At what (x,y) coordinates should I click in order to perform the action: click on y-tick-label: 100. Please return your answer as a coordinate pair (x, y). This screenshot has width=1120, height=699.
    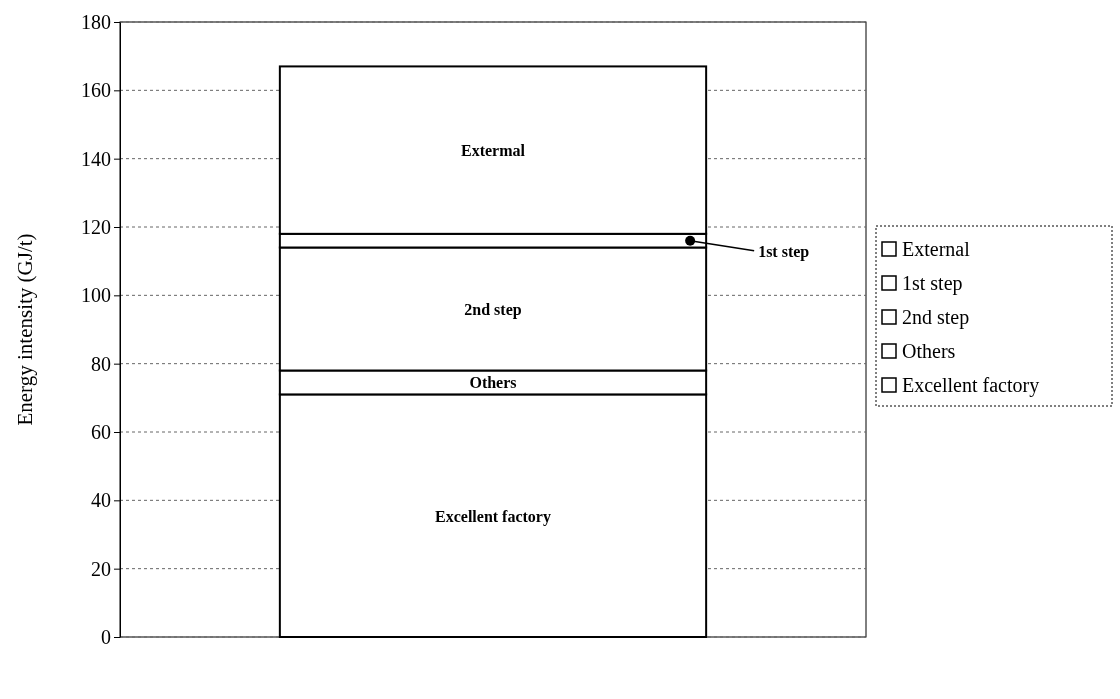
    Looking at the image, I should click on (96, 295).